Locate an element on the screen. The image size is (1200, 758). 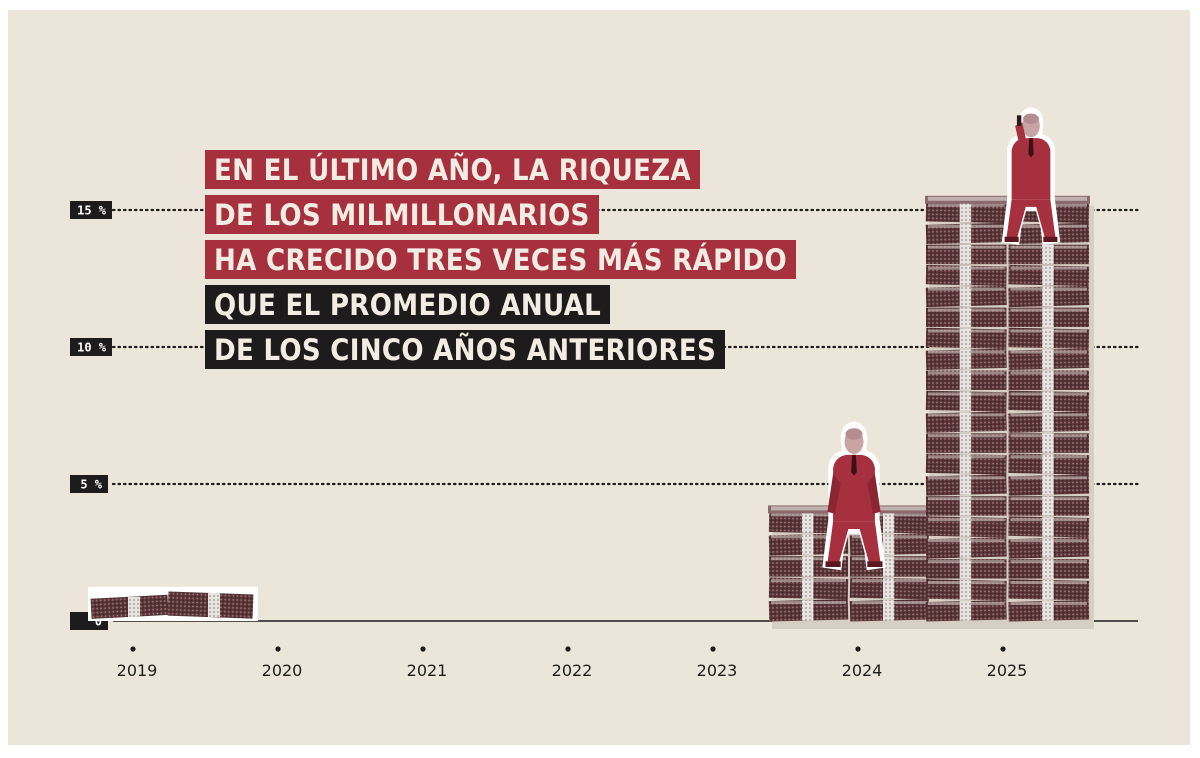
billionaire-on-phone-icon is located at coordinates (1031, 176).